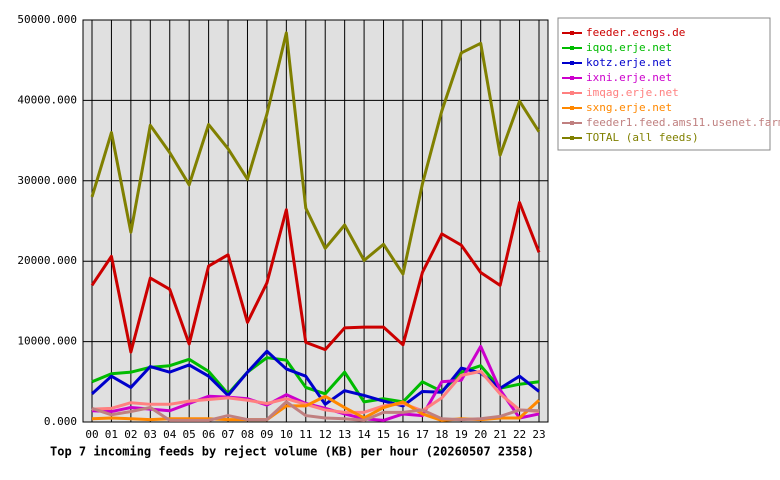  What do you see at coordinates (286, 434) in the screenshot?
I see `x-tick-label: 10` at bounding box center [286, 434].